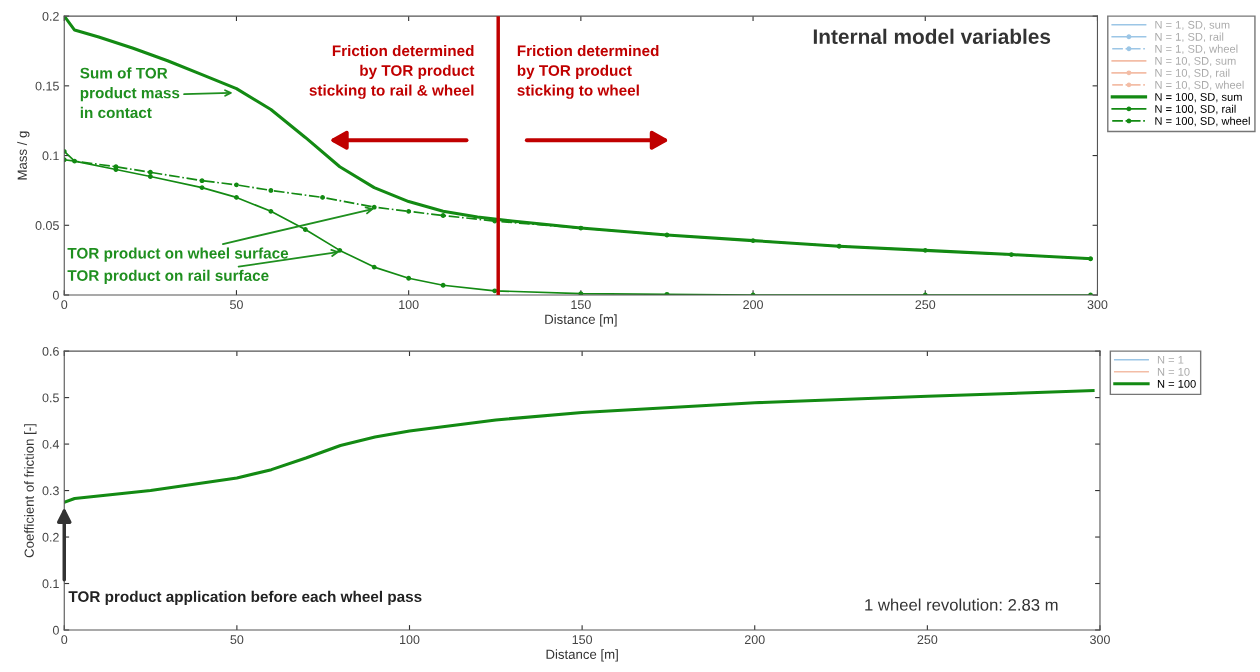 This screenshot has height=672, width=1260. What do you see at coordinates (1195, 61) in the screenshot?
I see `legend-label: N = 10, SD, sum` at bounding box center [1195, 61].